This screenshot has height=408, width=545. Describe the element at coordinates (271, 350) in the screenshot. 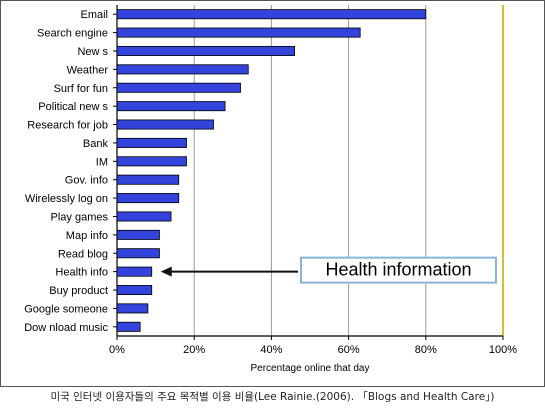

I see `x-tick-label: 40%` at that location.